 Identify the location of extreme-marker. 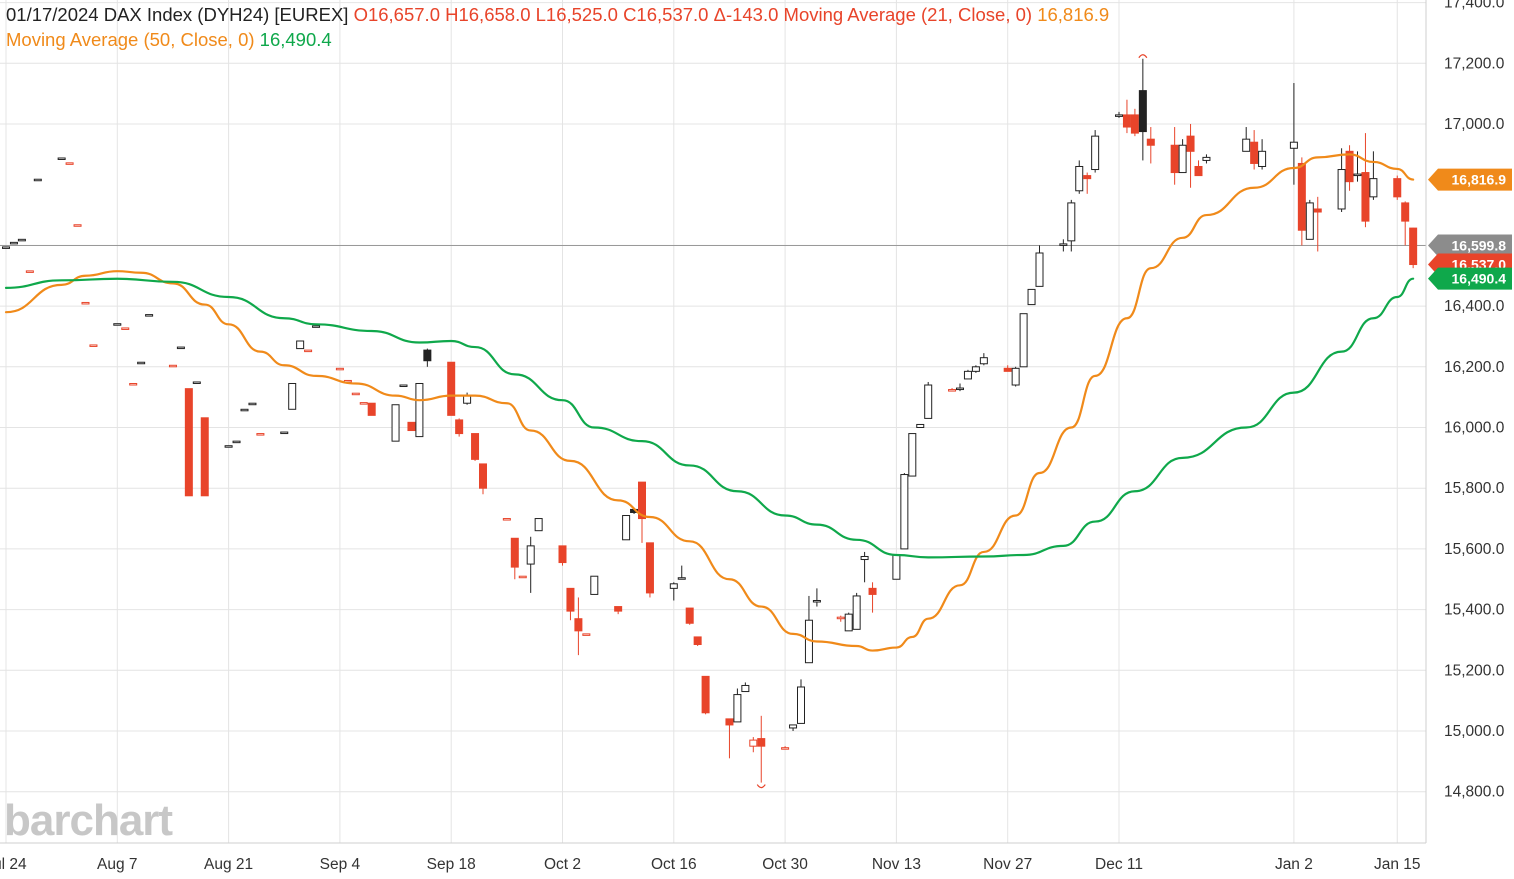
(761, 786).